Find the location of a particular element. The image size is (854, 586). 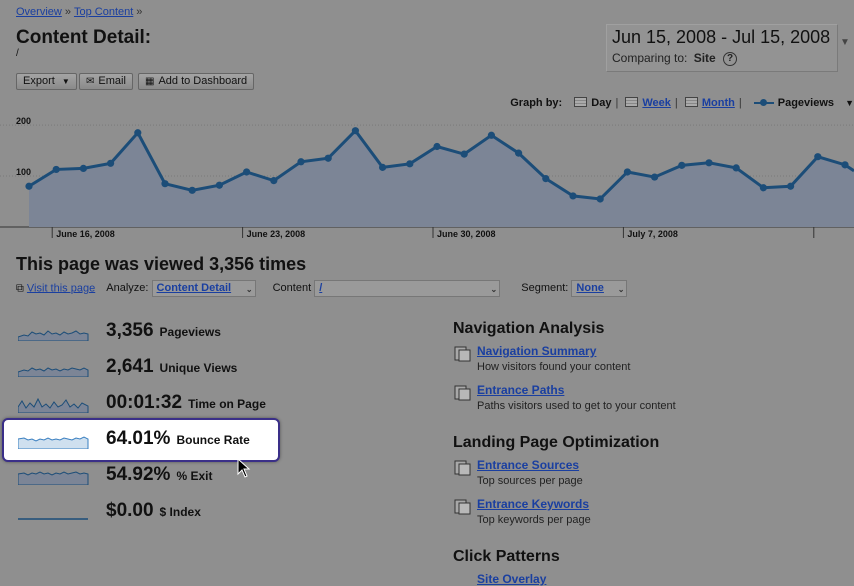

page-path: / is located at coordinates (17, 53).